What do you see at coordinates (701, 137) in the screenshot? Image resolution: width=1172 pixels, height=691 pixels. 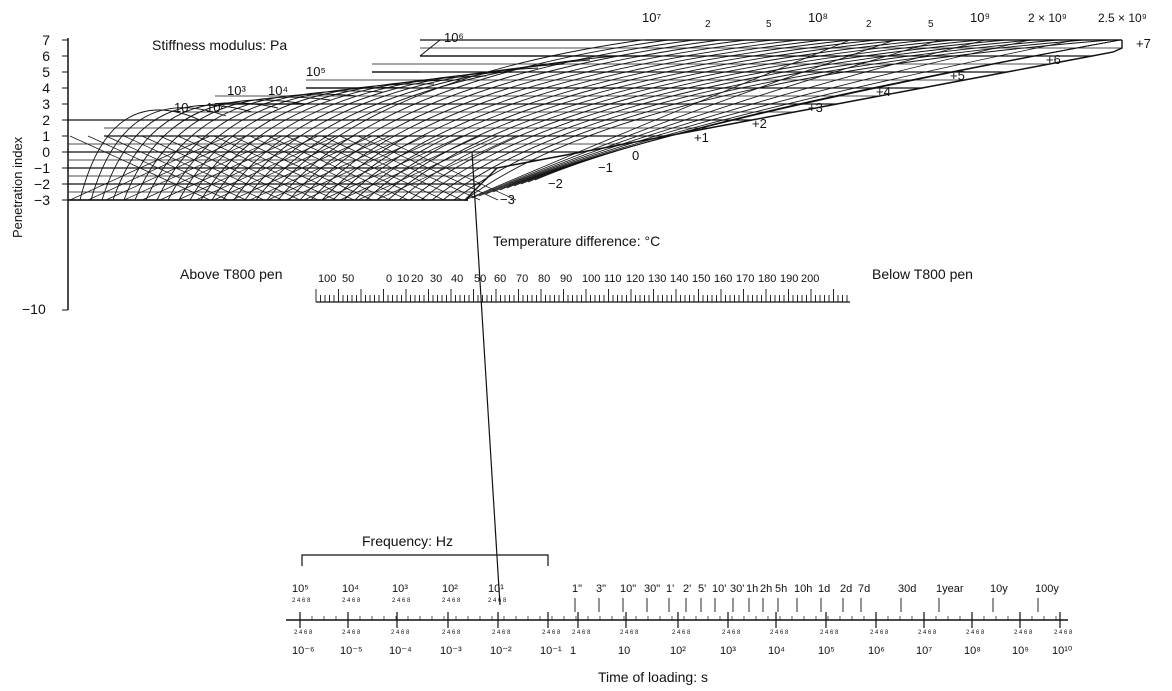 I see `pi-curve-label: +1` at bounding box center [701, 137].